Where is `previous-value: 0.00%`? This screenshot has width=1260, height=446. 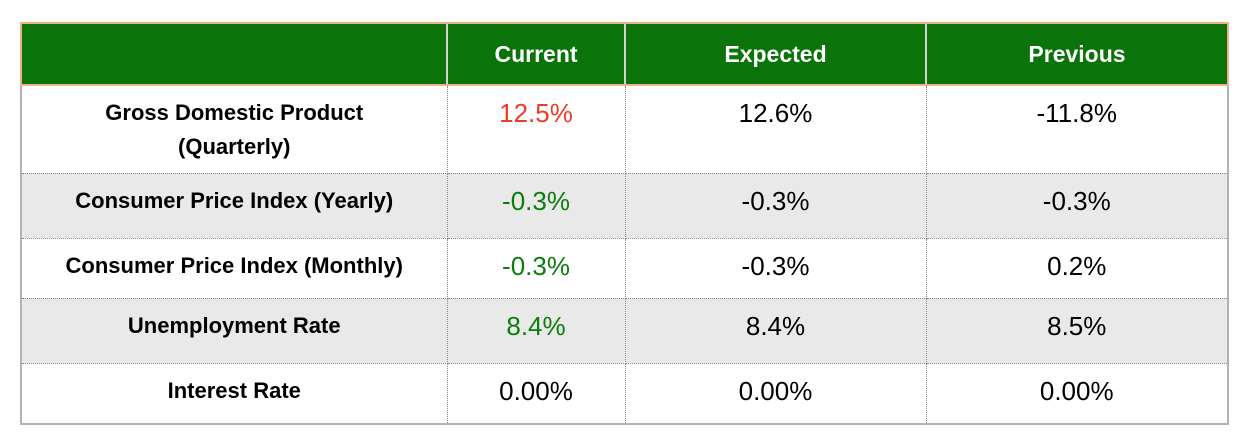 previous-value: 0.00% is located at coordinates (1077, 393).